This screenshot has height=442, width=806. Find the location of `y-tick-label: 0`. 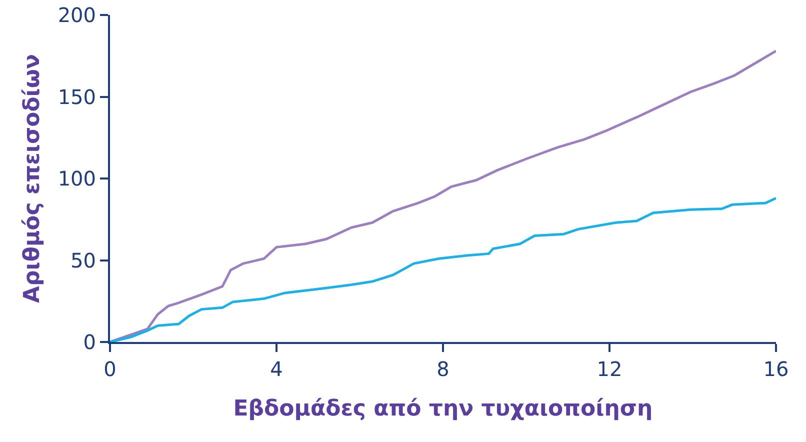

y-tick-label: 0 is located at coordinates (89, 342).